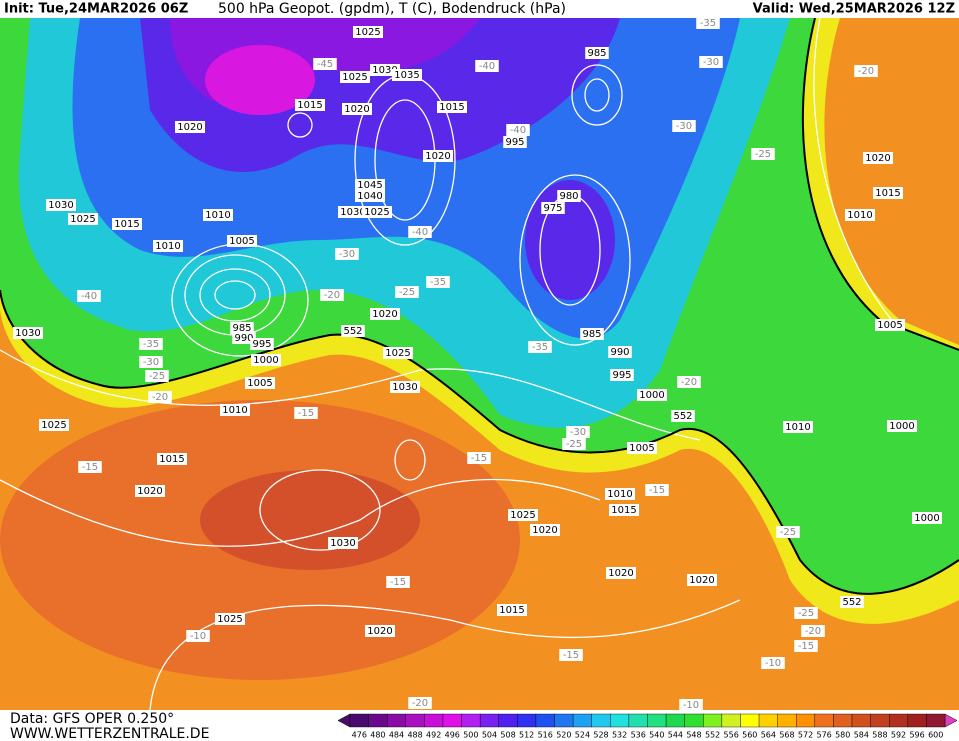  I want to click on colorbar-label: 528, so click(600, 735).